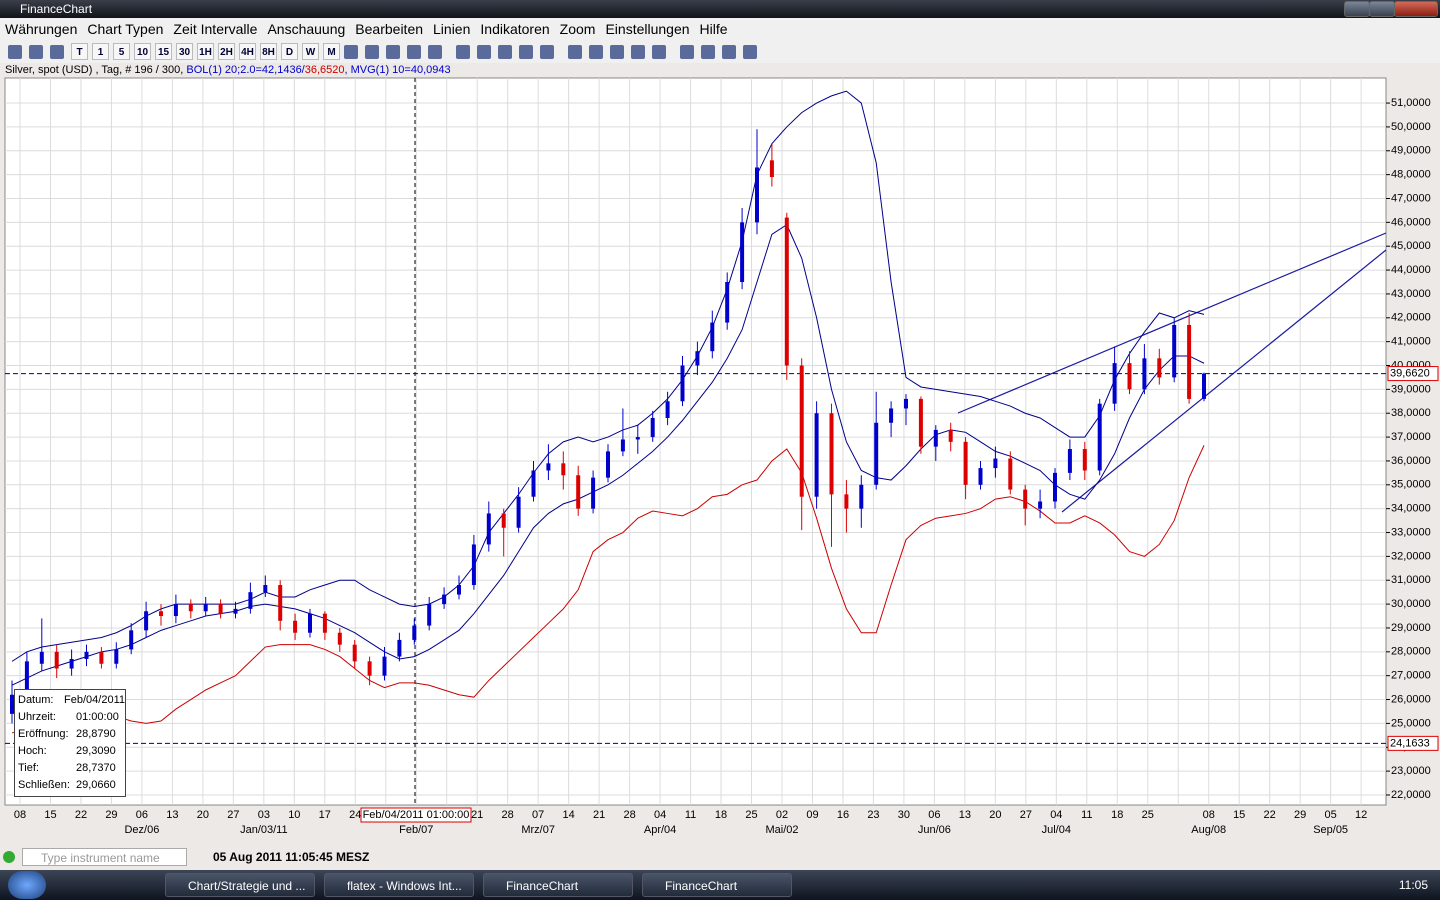  I want to click on interval-button: 4H, so click(247, 51).